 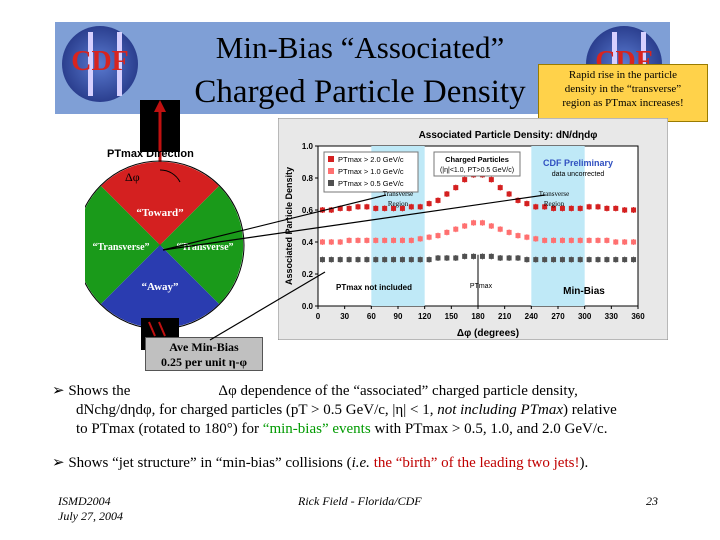 What do you see at coordinates (508, 135) in the screenshot?
I see `chart-title: Associated Particle Density: dN/dηdφ` at bounding box center [508, 135].